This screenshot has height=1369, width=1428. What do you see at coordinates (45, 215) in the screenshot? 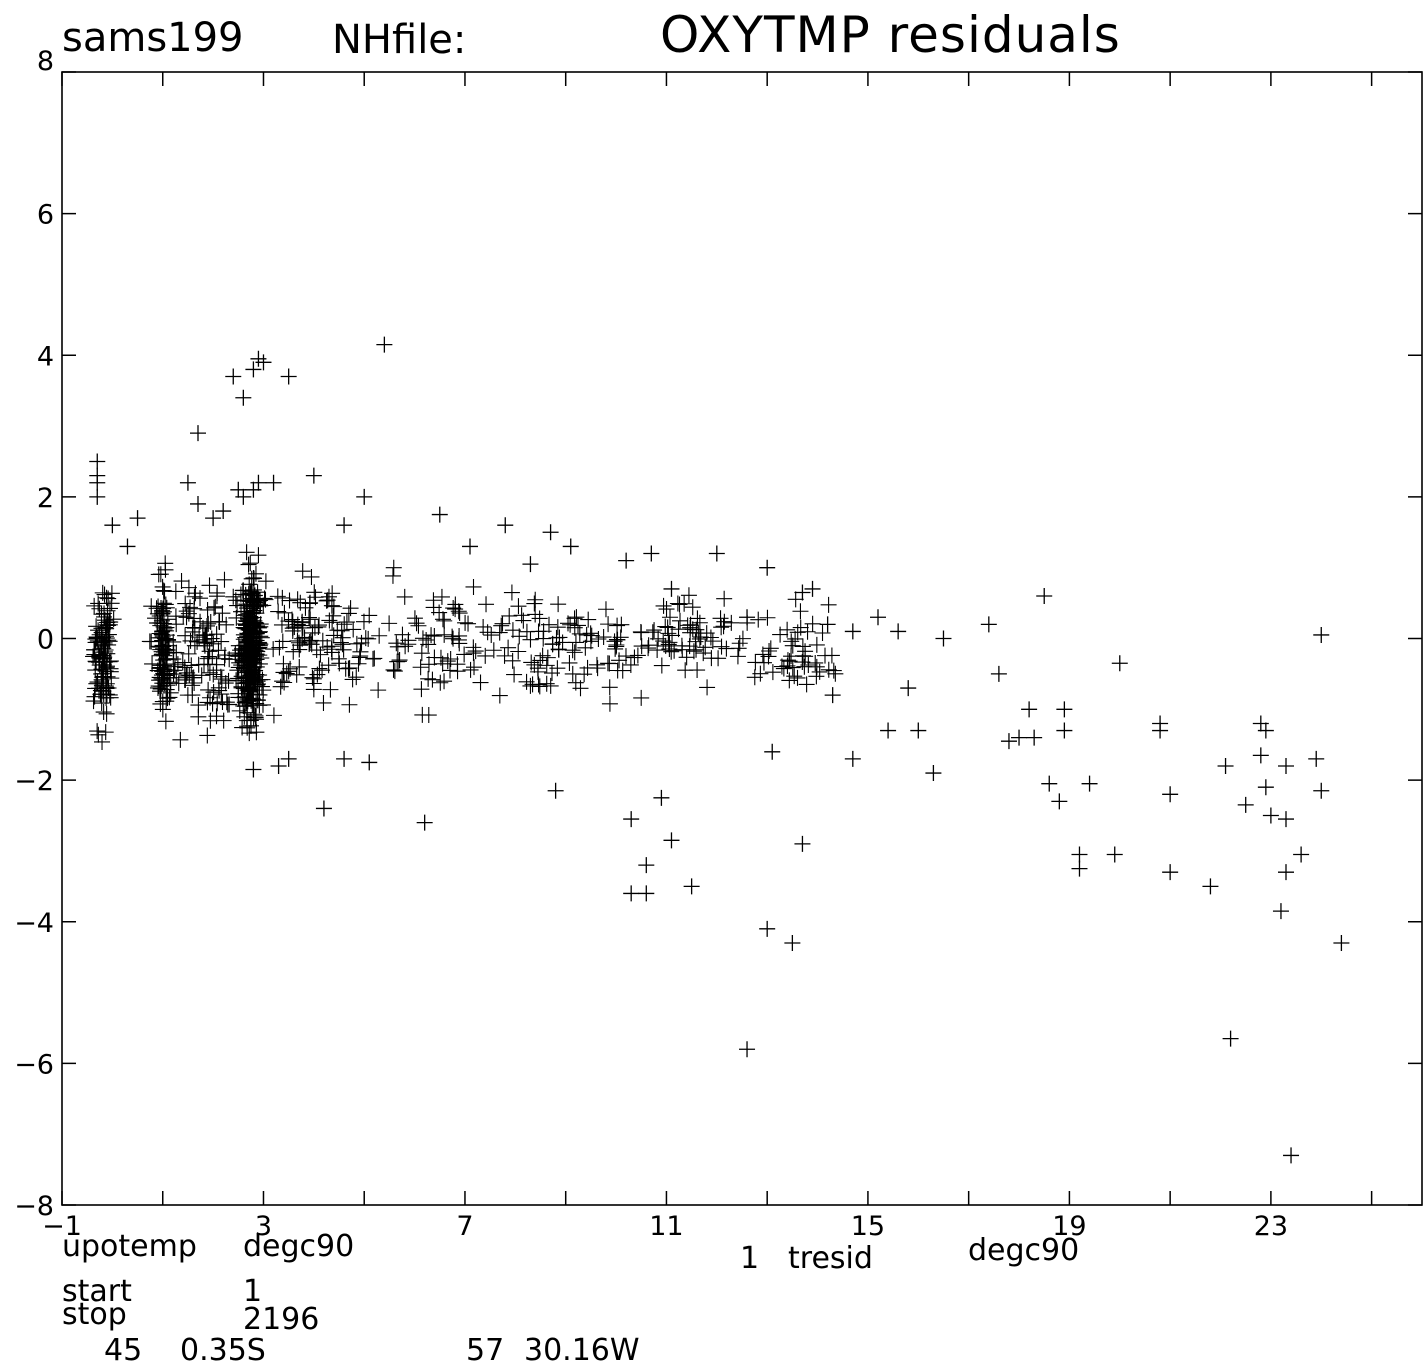
I see `y-tick-label: 6` at bounding box center [45, 215].